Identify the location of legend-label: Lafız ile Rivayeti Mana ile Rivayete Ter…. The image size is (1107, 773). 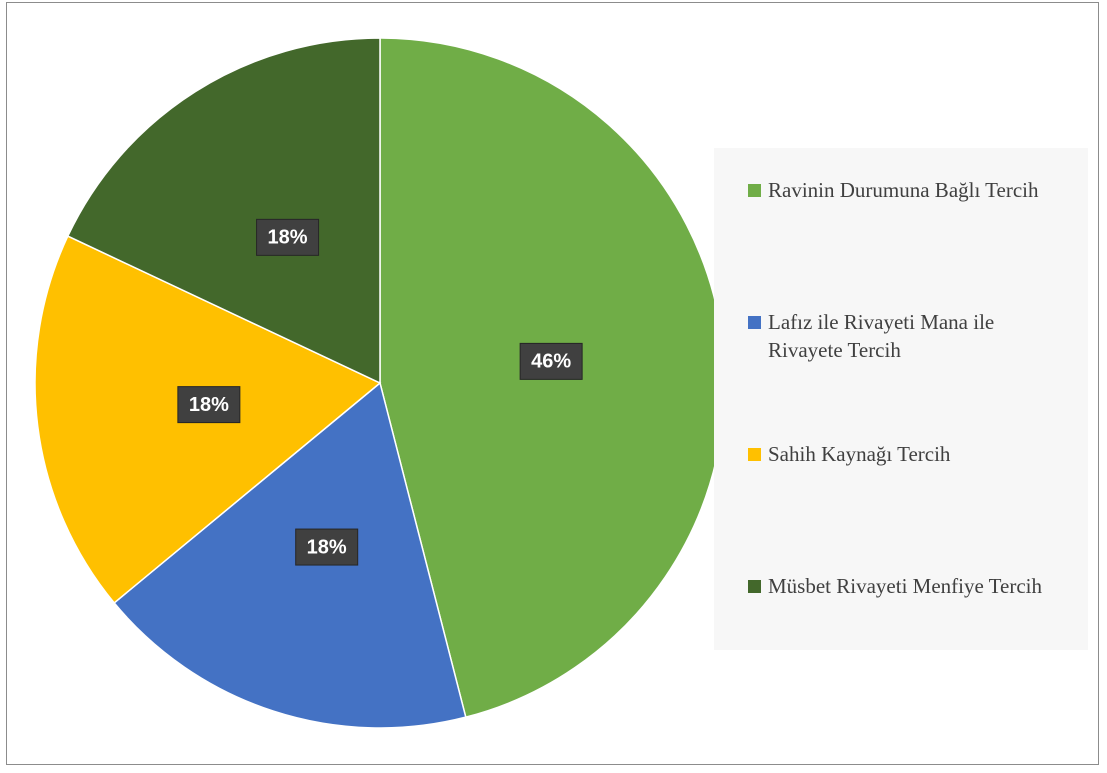
(881, 336).